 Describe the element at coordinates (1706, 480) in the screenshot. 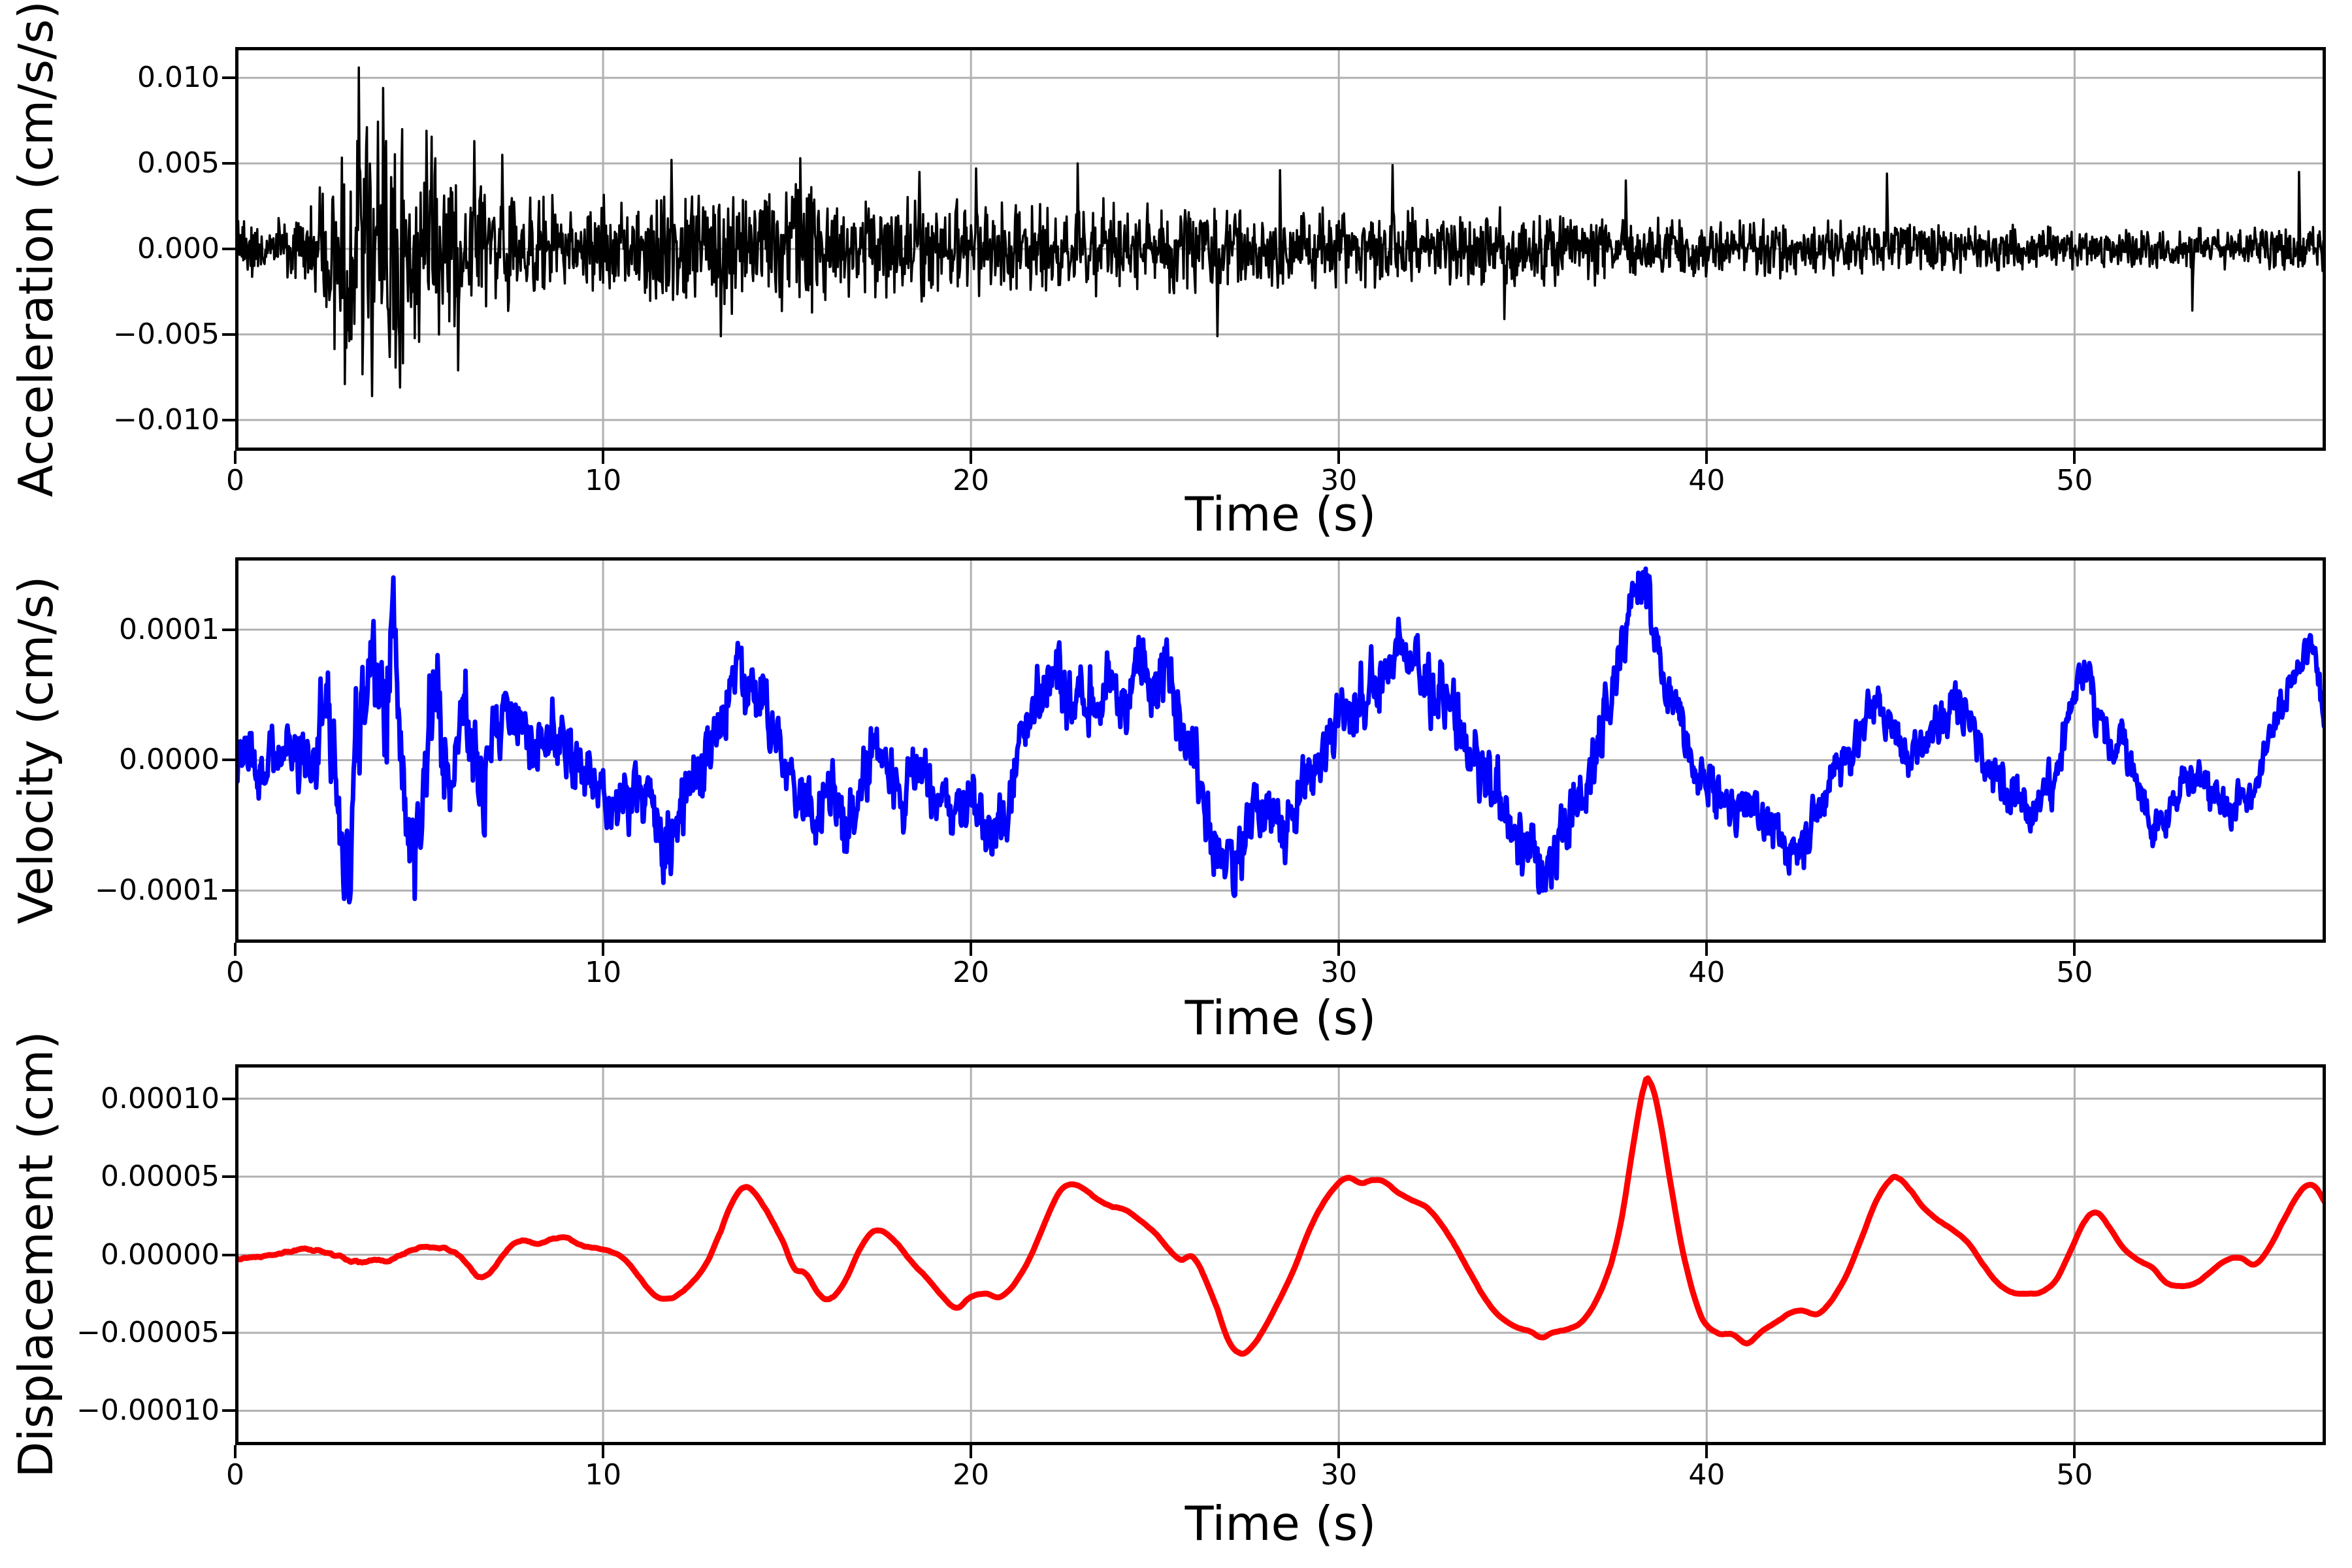

I see `acceleration-x-tick-label: 40` at that location.